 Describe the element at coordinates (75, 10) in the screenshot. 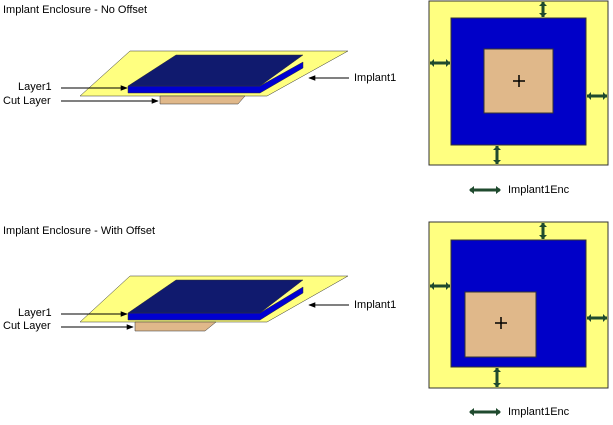

I see `panel-title: Implant Enclosure - No Offset` at that location.